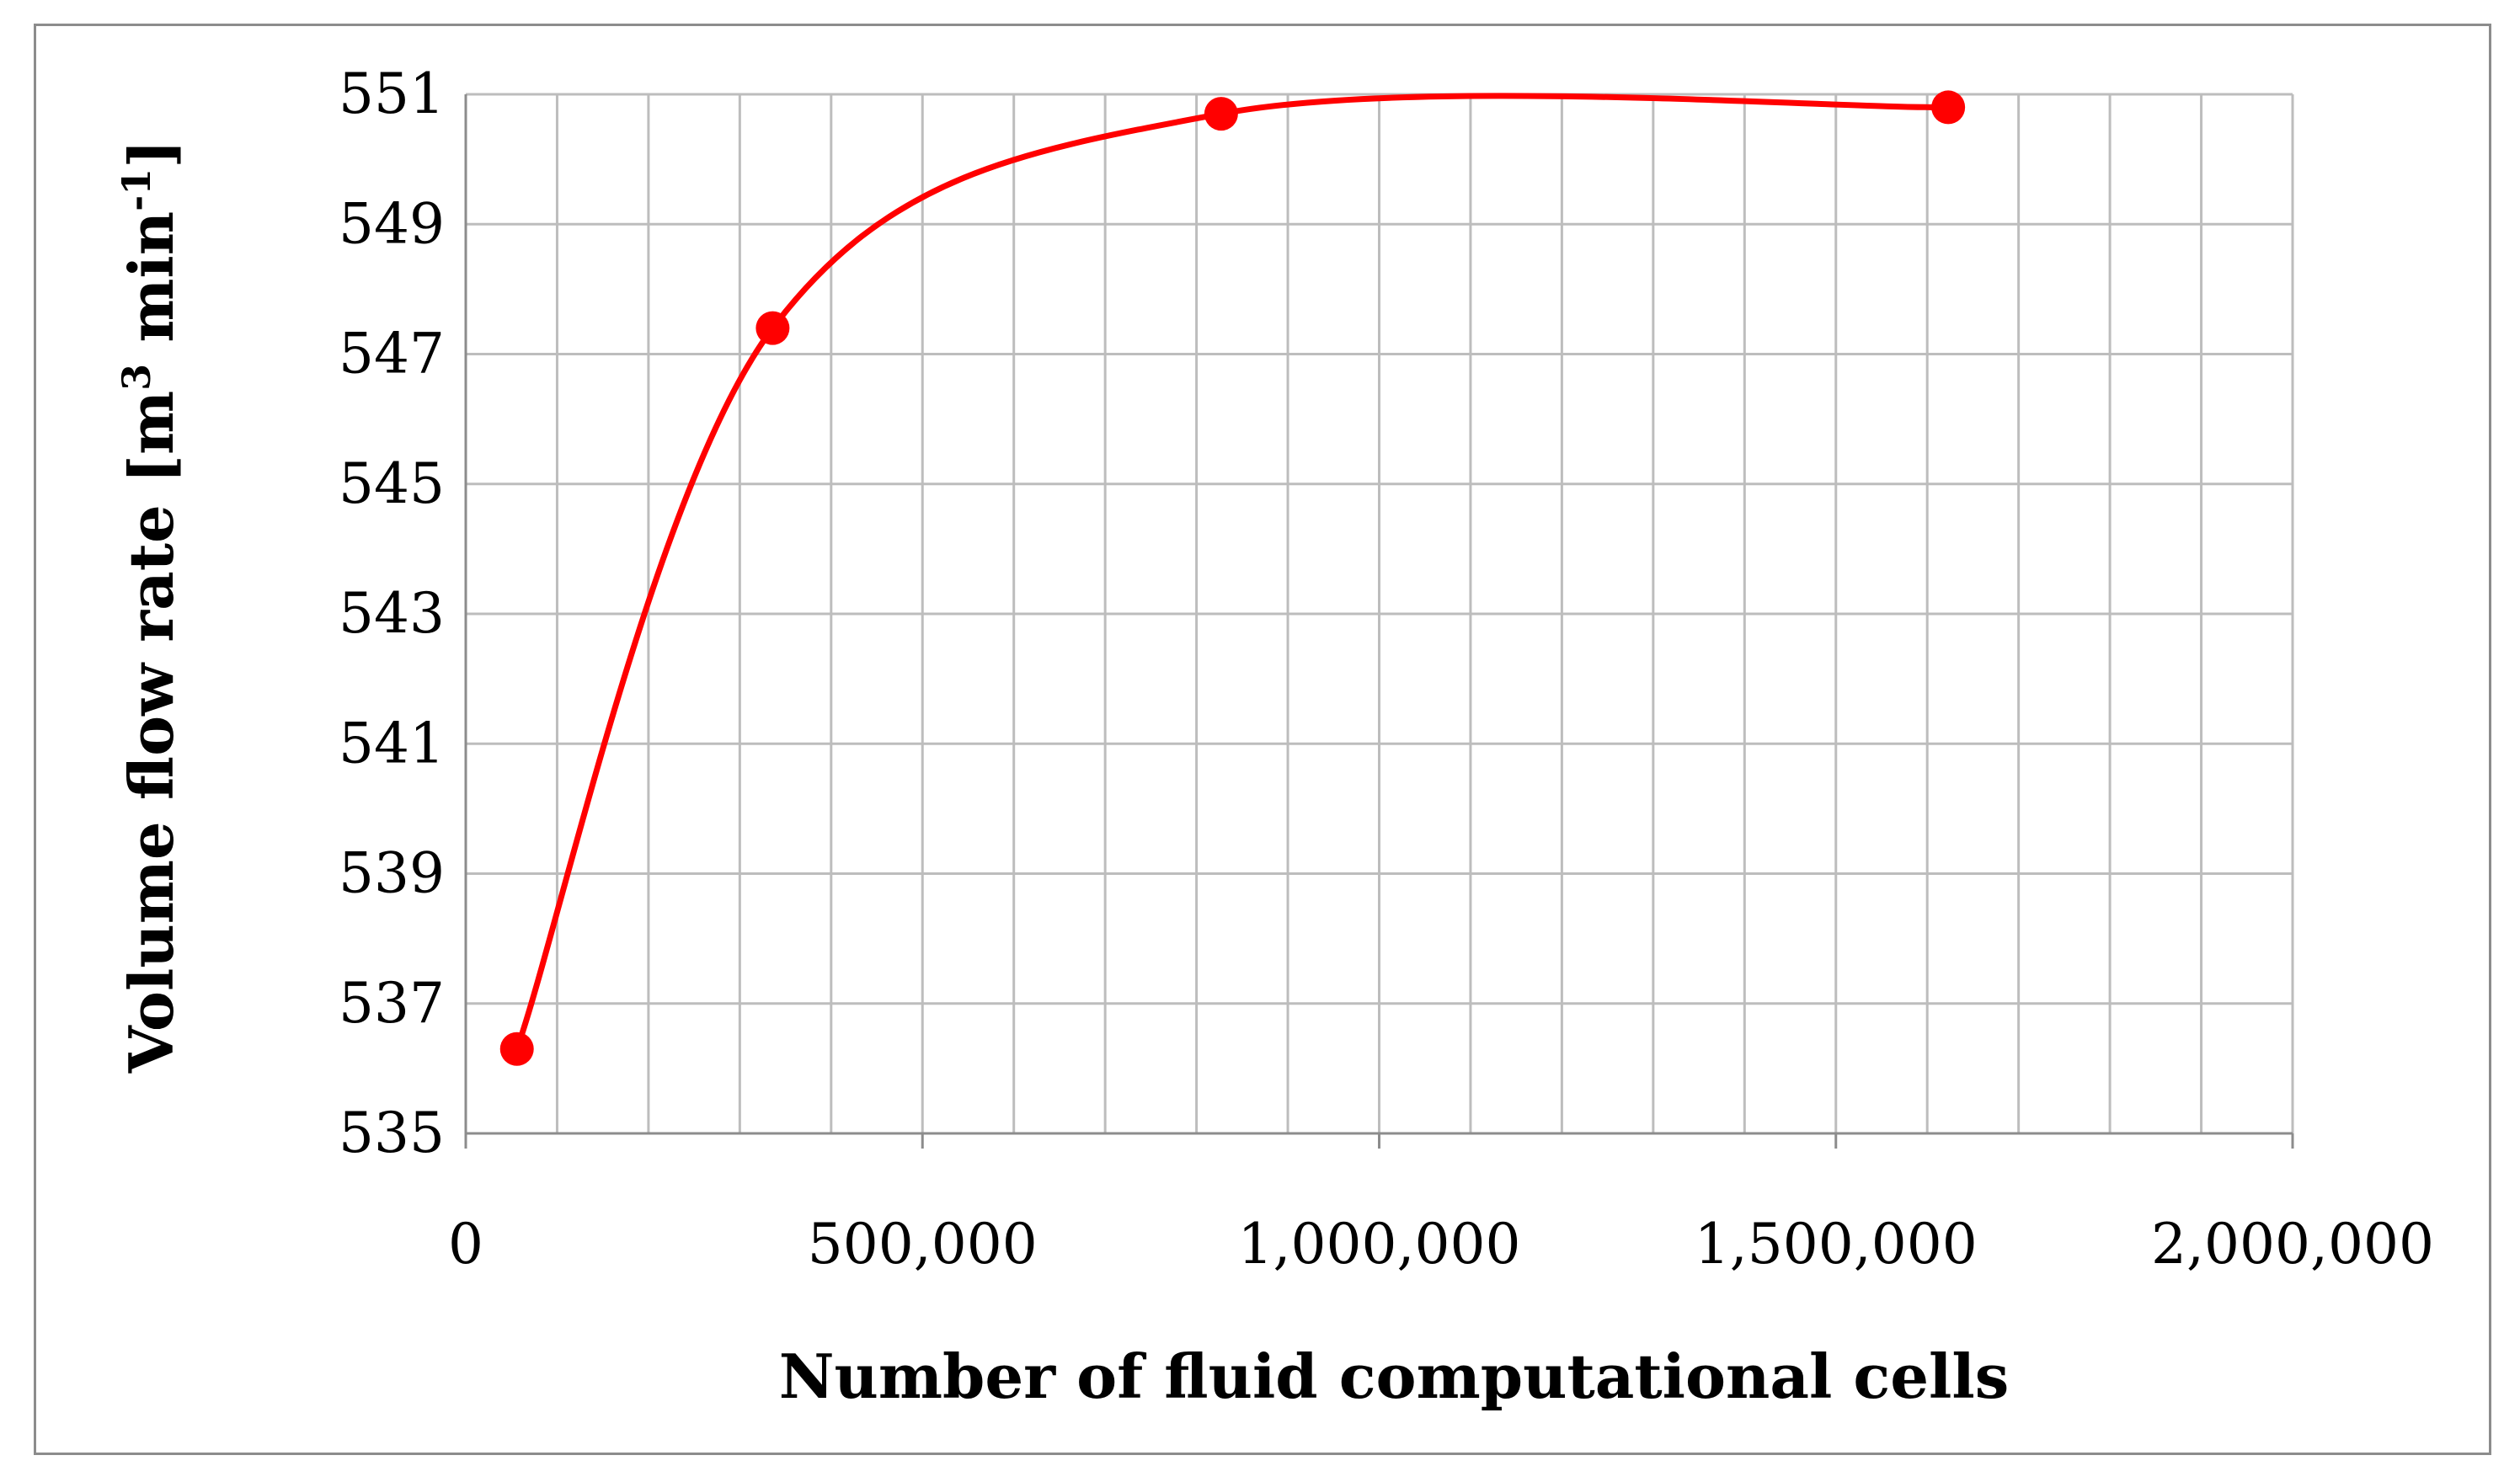 This screenshot has height=1482, width=2520. I want to click on y-axis-title: Volume flow rate [m3 min-1], so click(150, 607).